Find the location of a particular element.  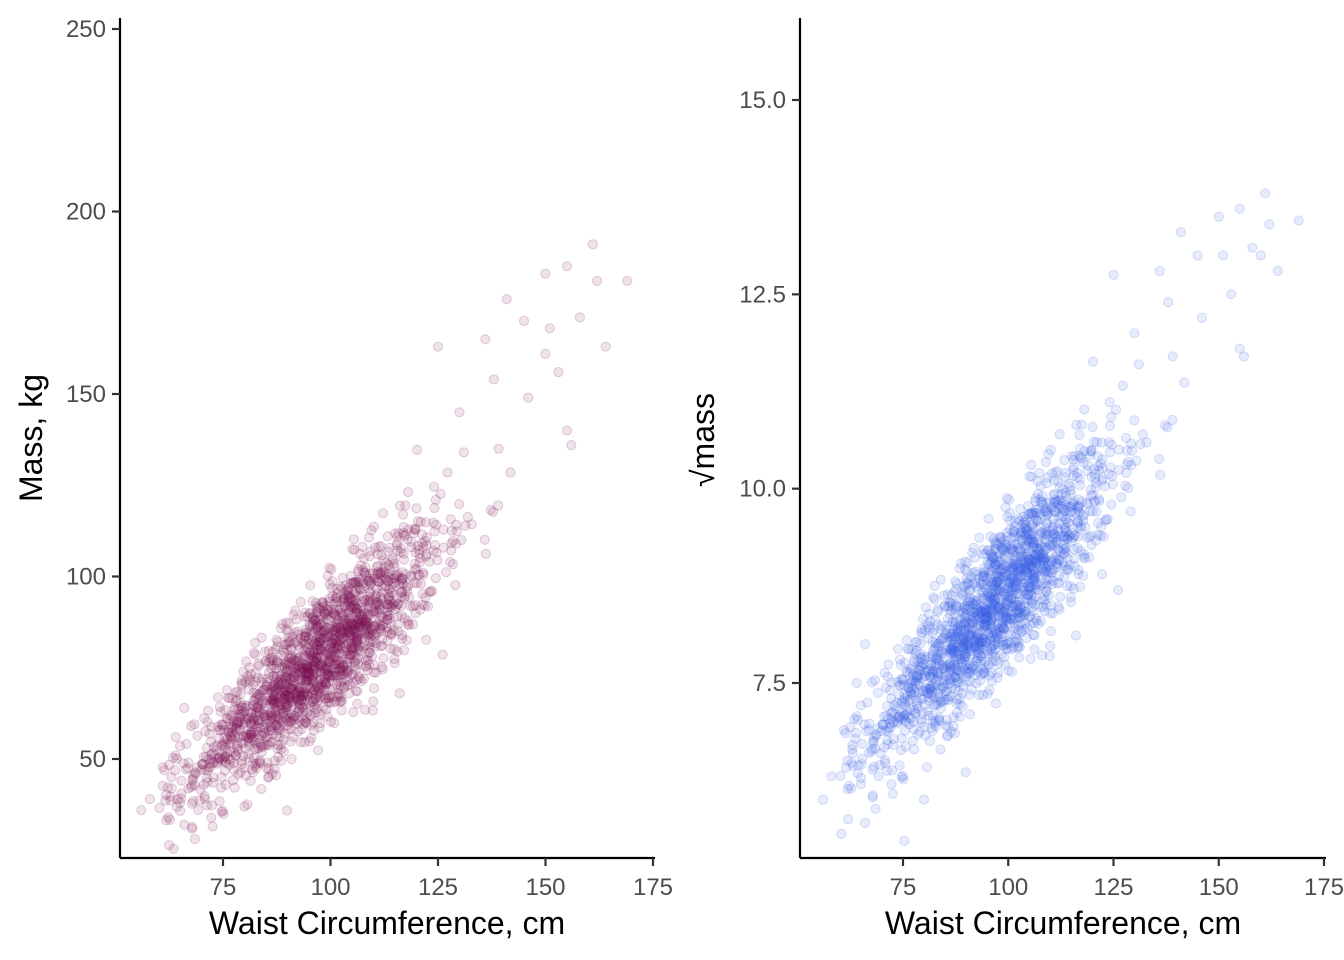

x-tick-label: 125 is located at coordinates (1113, 887).